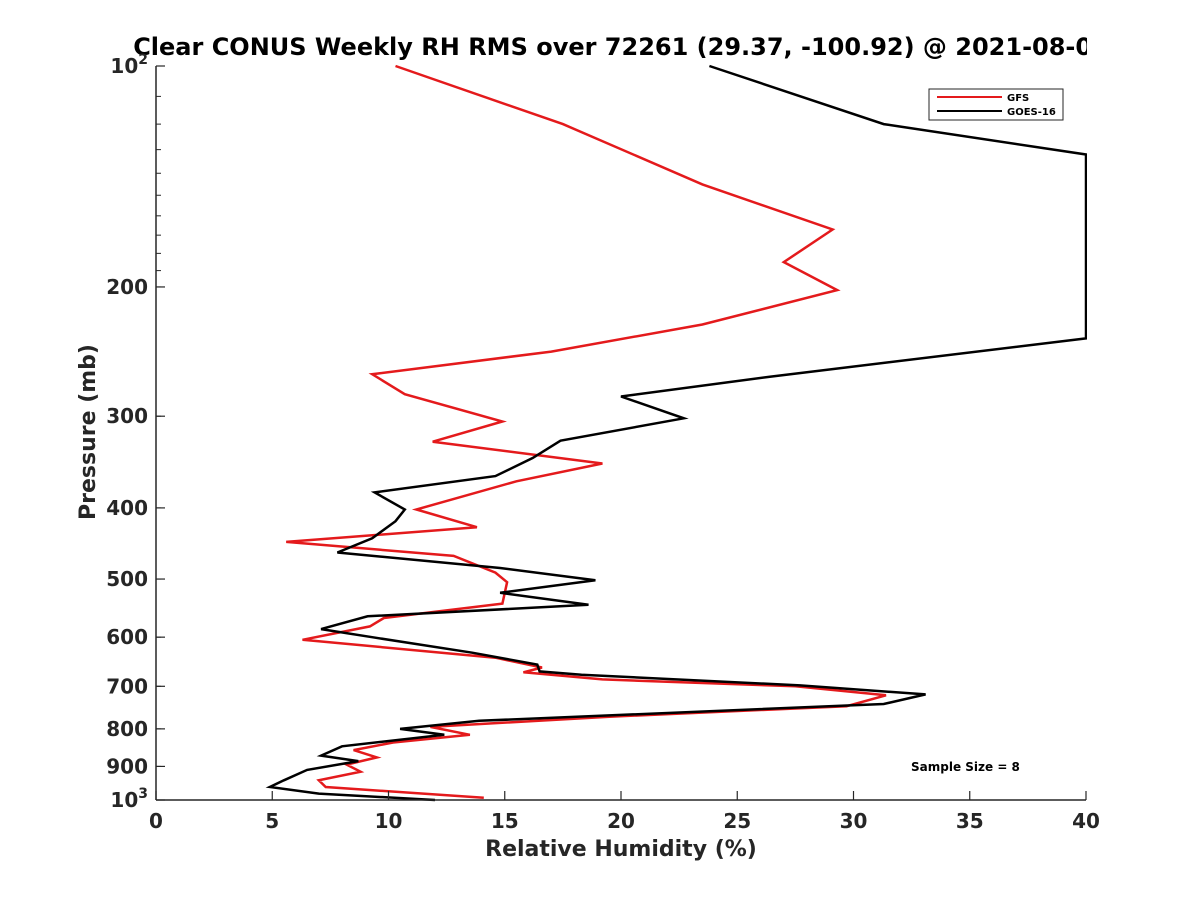 This screenshot has height=900, width=1200. I want to click on x-axis-label: Relative Humidity (%), so click(621, 849).